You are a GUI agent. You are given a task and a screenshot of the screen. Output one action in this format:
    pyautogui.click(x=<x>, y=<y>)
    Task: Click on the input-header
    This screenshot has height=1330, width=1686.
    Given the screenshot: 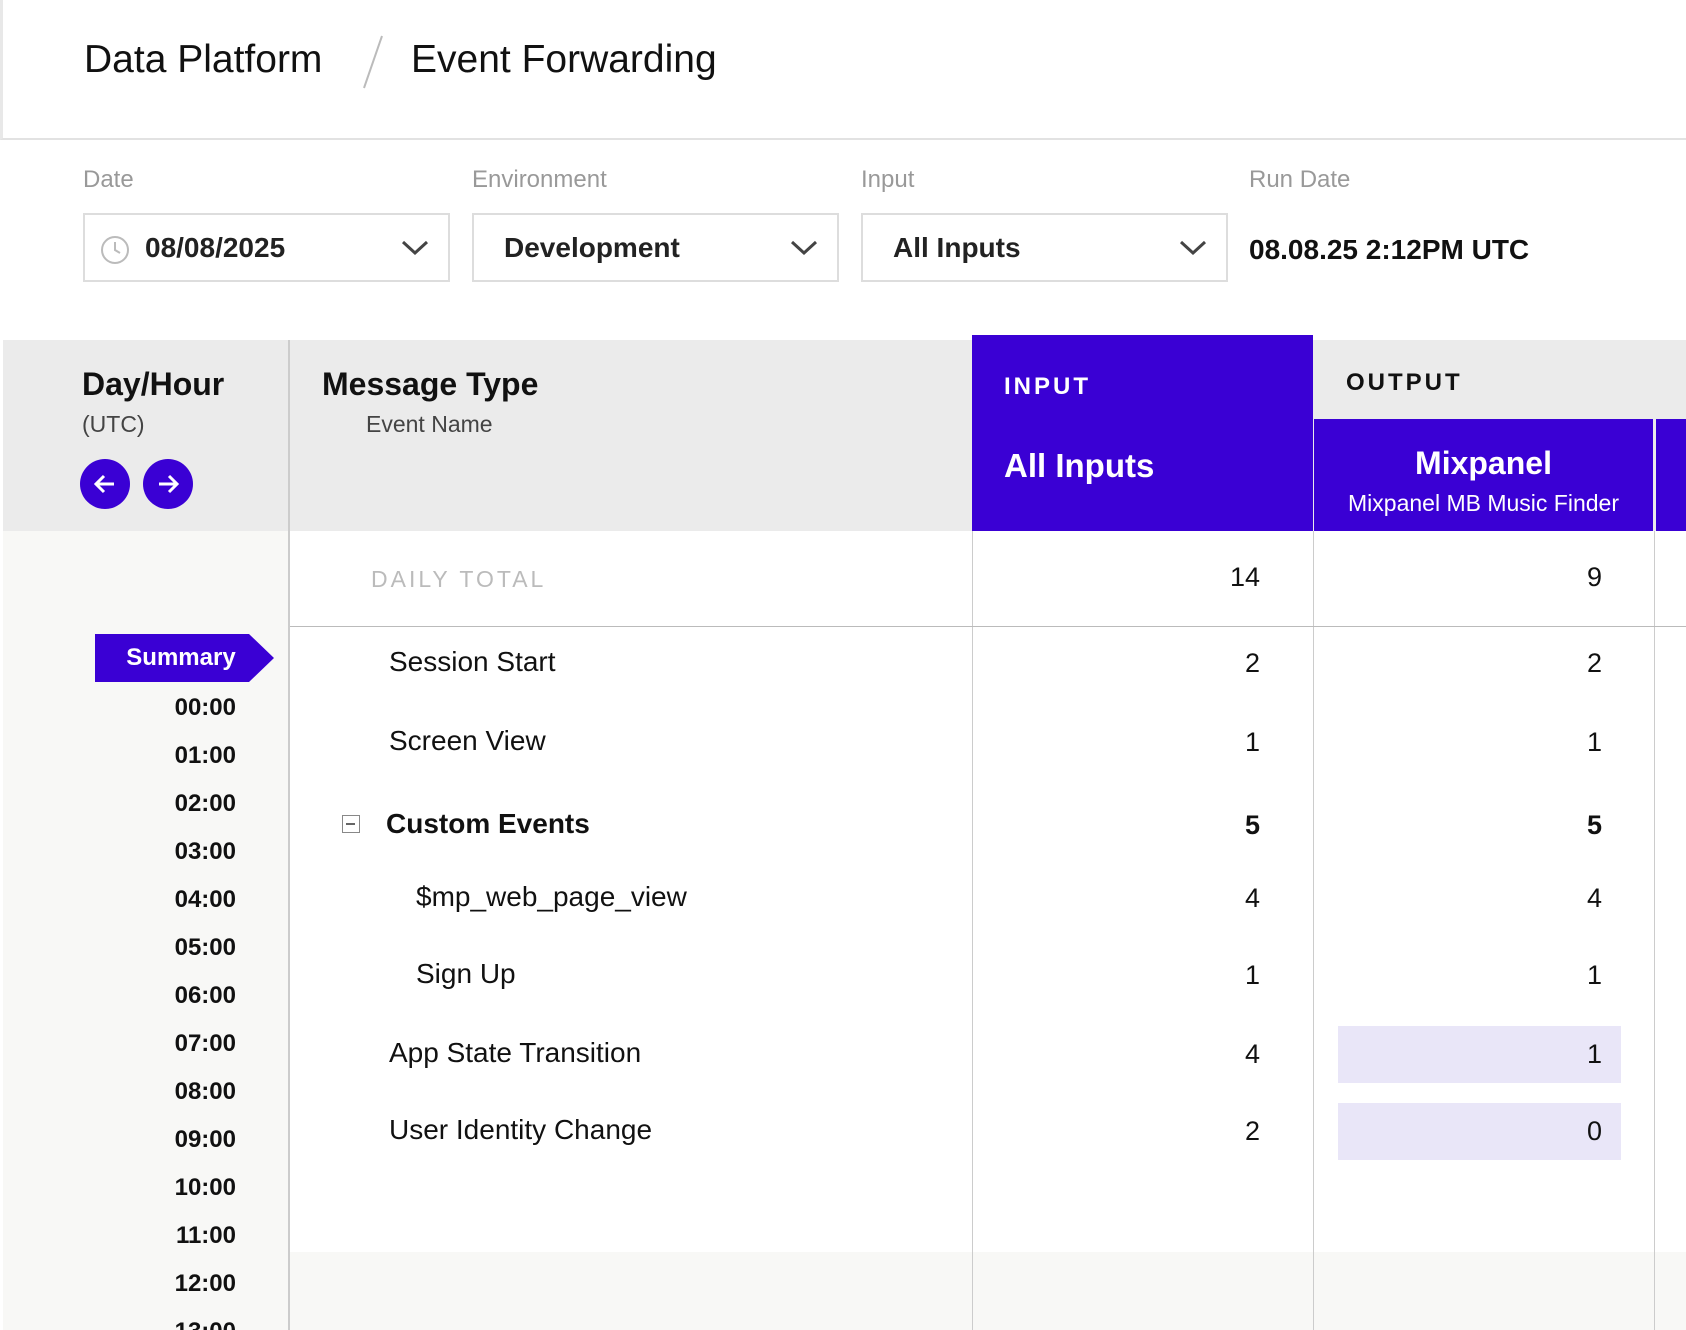 What is the action you would take?
    pyautogui.click(x=1142, y=433)
    